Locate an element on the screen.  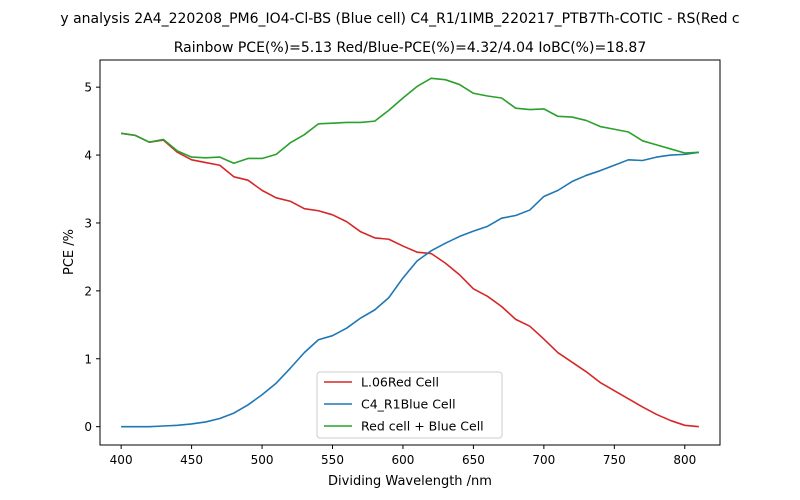
legend-label-2: C4_R1Blue Cell is located at coordinates (408, 404).